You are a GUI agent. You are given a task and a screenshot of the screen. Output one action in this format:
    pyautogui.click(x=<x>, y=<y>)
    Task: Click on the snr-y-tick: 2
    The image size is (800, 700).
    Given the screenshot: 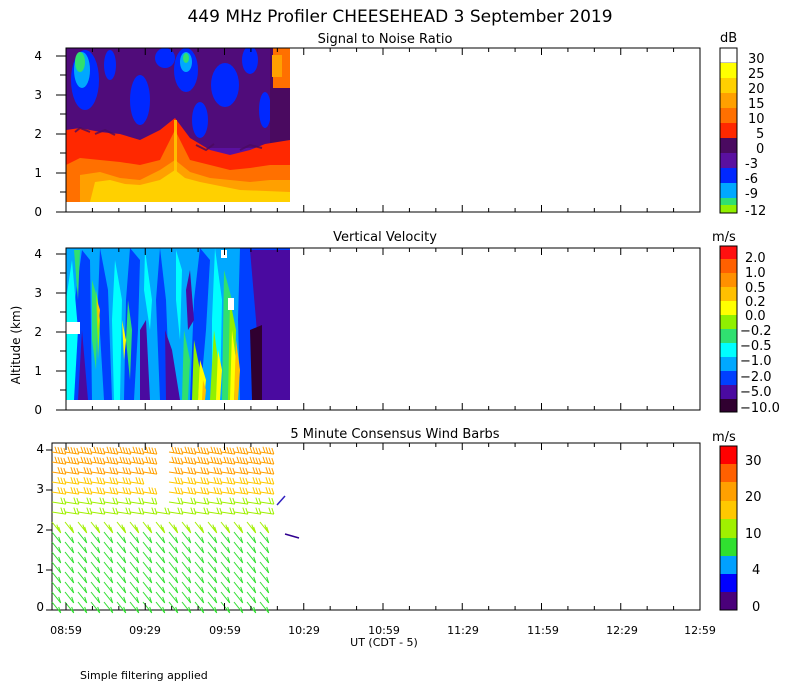 What is the action you would take?
    pyautogui.click(x=38, y=134)
    